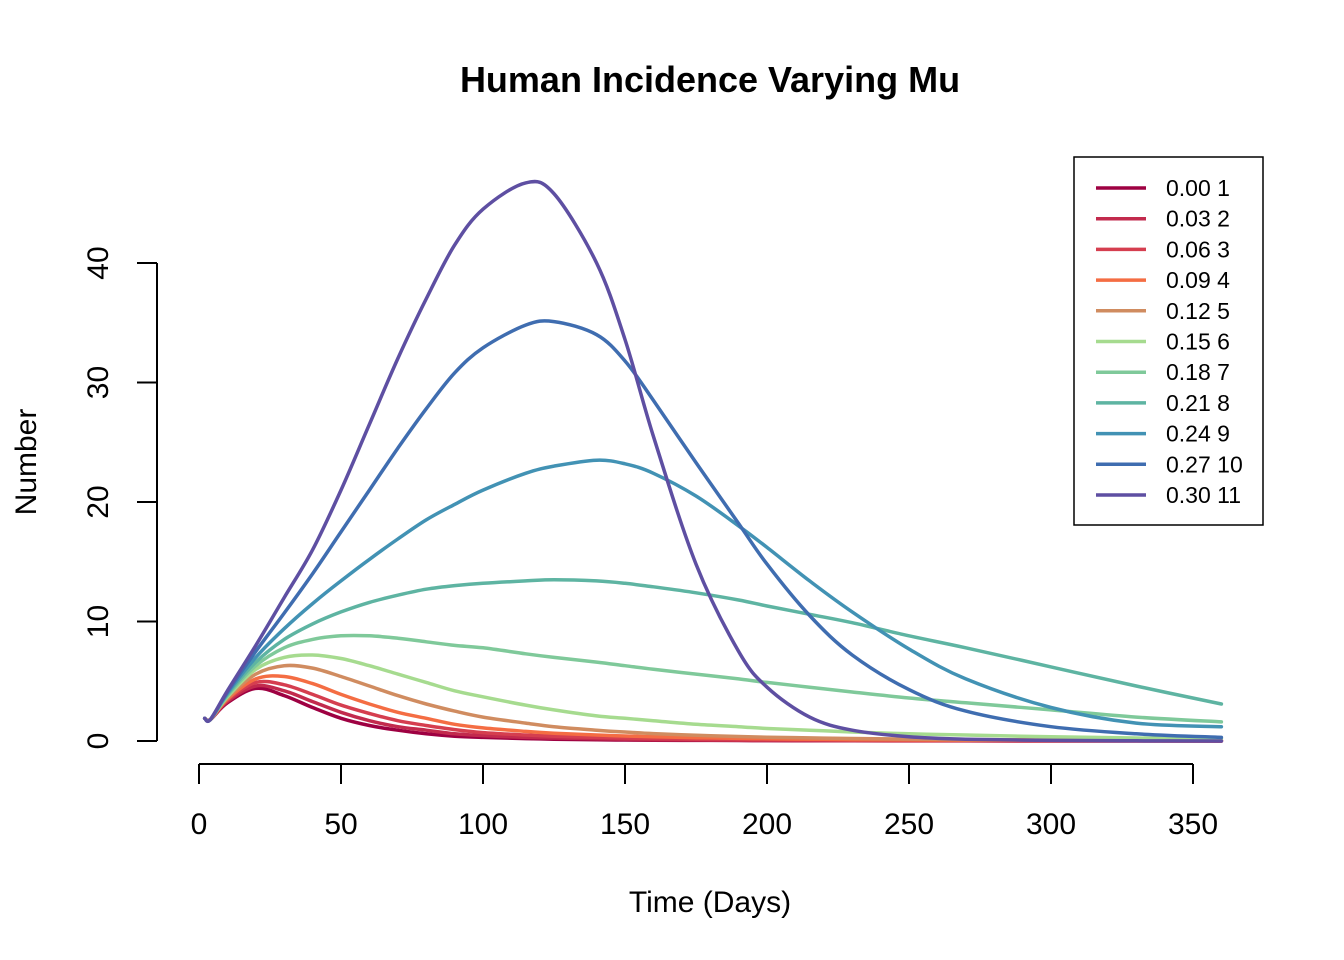 Image resolution: width=1344 pixels, height=960 pixels. What do you see at coordinates (98, 621) in the screenshot?
I see `y-tick-label: 10` at bounding box center [98, 621].